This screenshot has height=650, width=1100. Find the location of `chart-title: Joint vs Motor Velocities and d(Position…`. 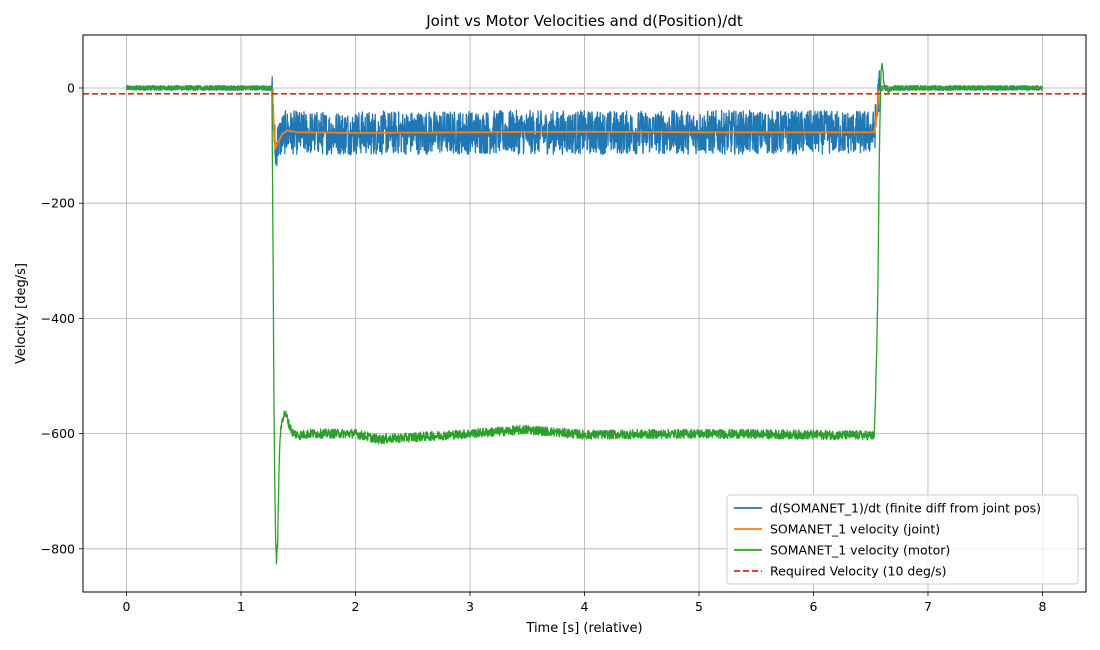

chart-title: Joint vs Motor Velocities and d(Position… is located at coordinates (584, 21).